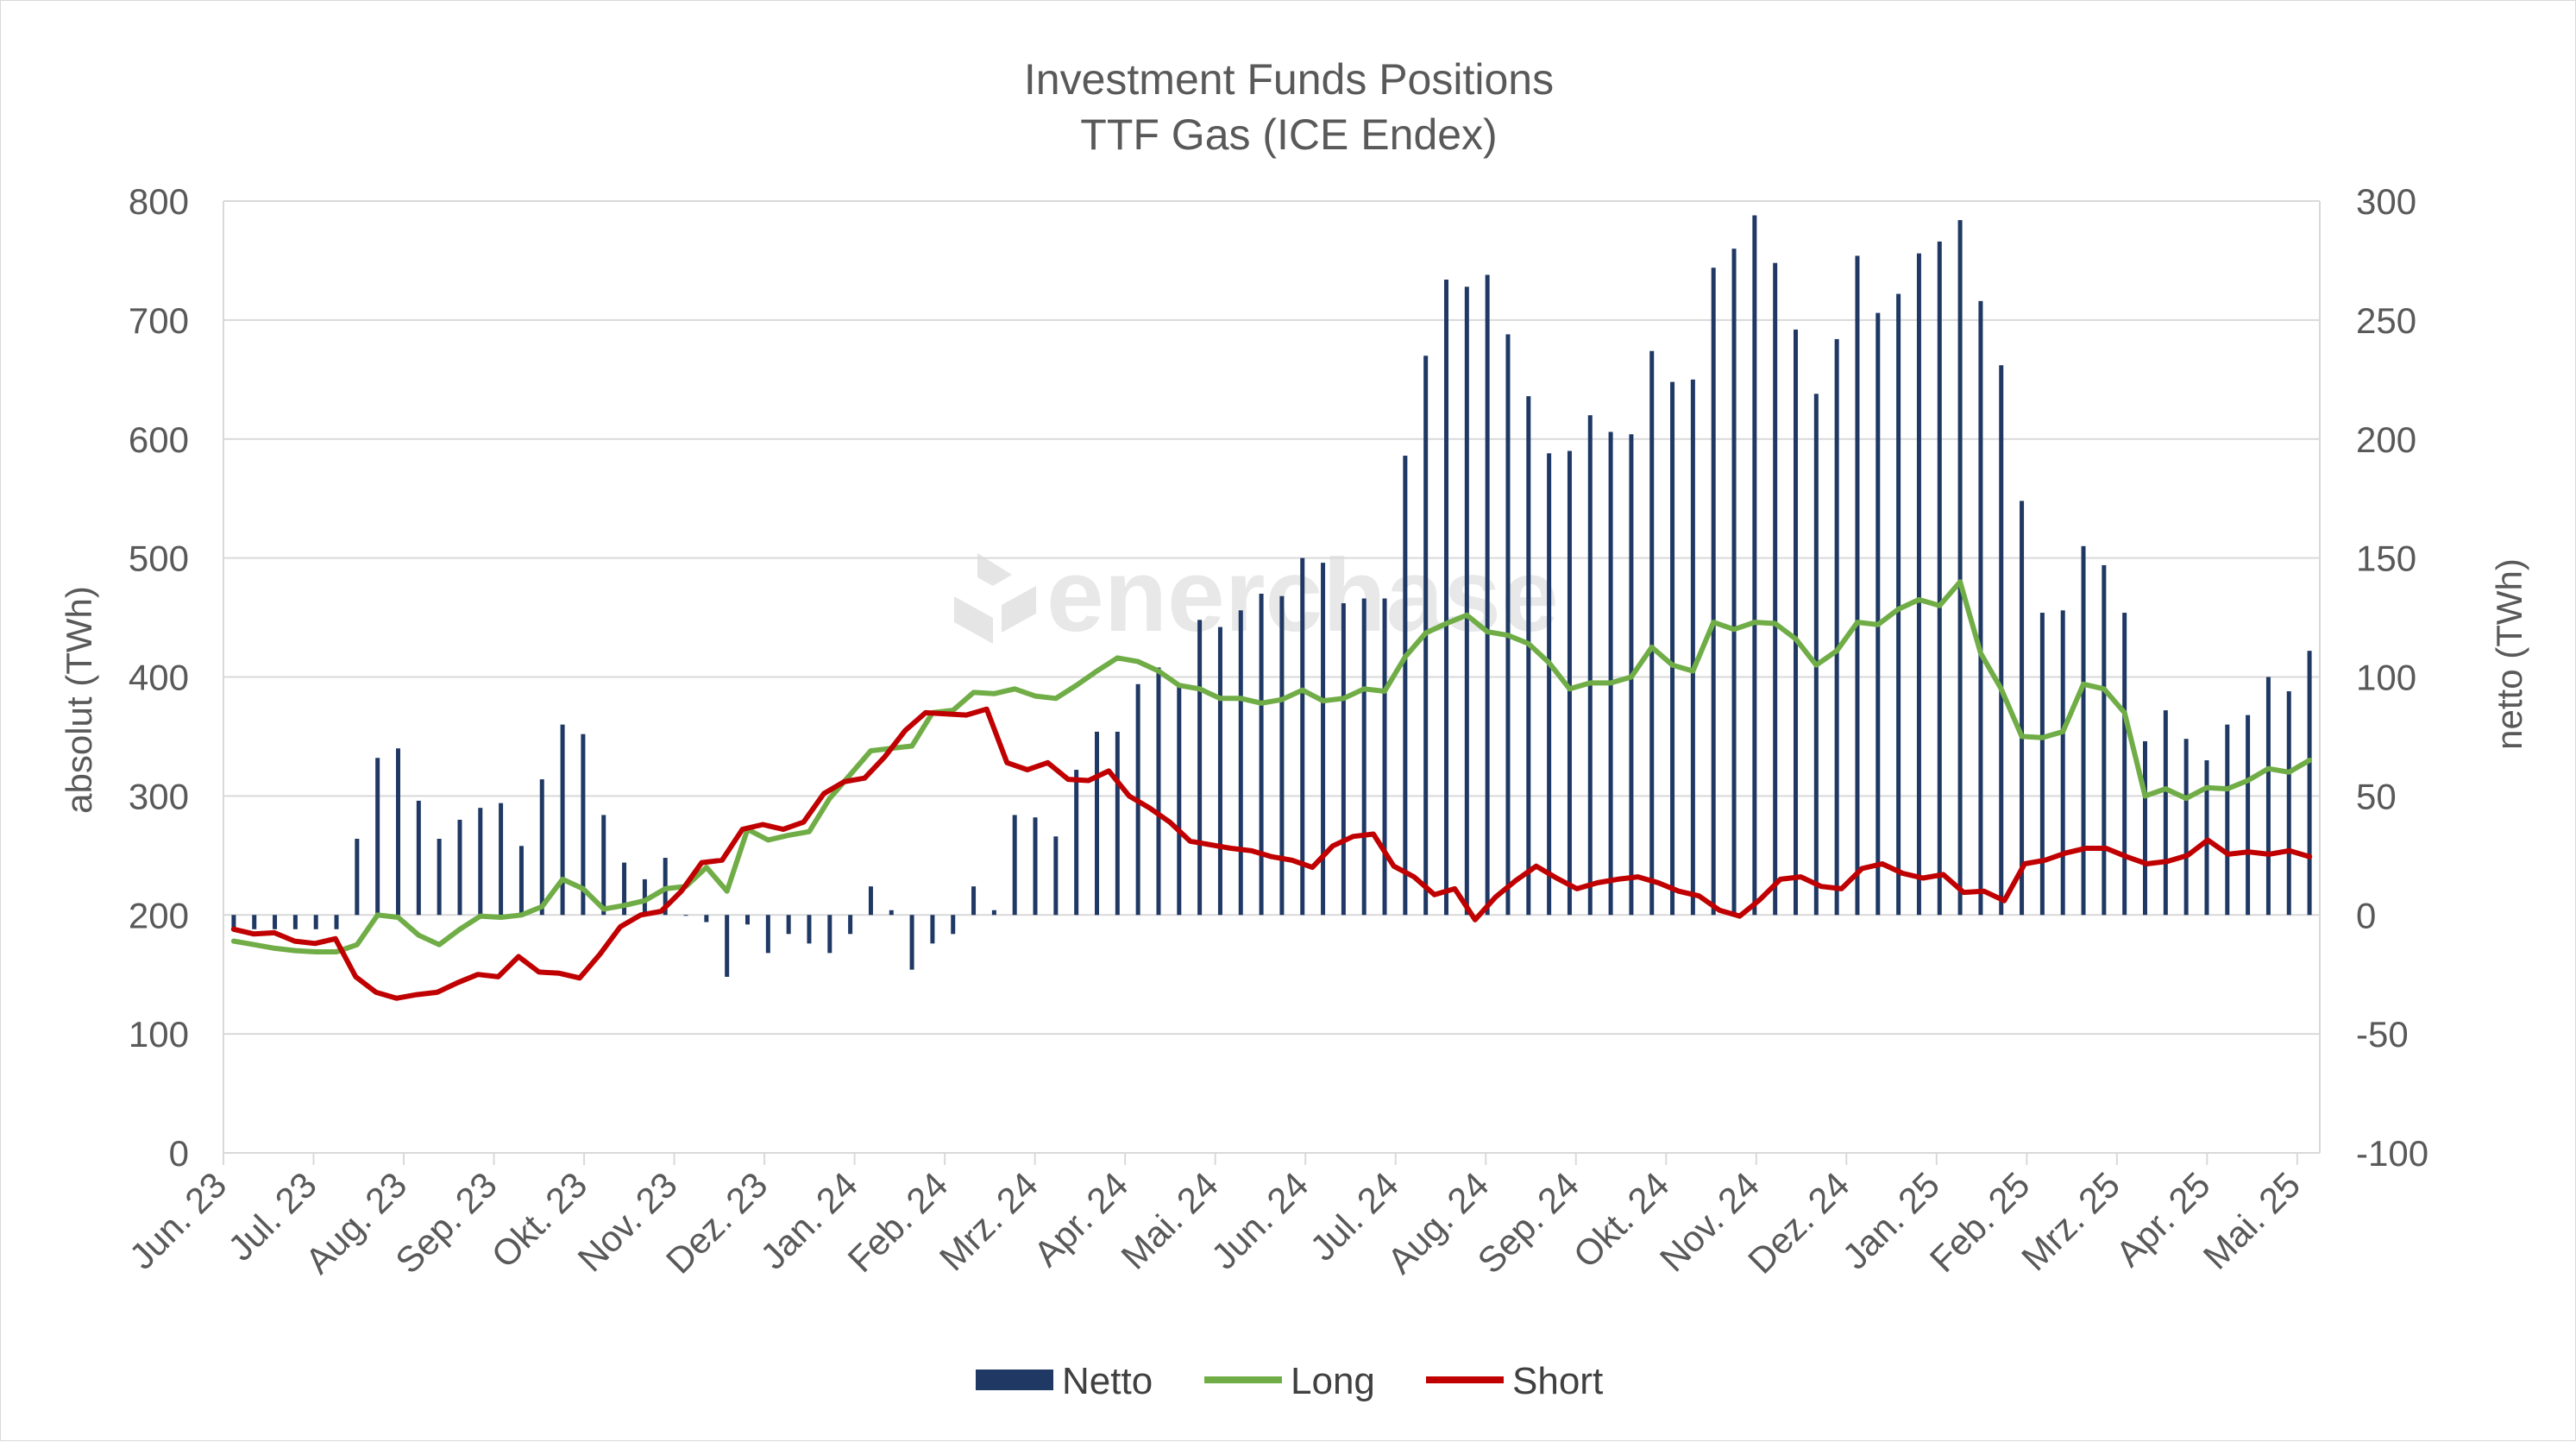 The height and width of the screenshot is (1442, 2576). I want to click on x-tick-label: Mai. 24, so click(1169, 1220).